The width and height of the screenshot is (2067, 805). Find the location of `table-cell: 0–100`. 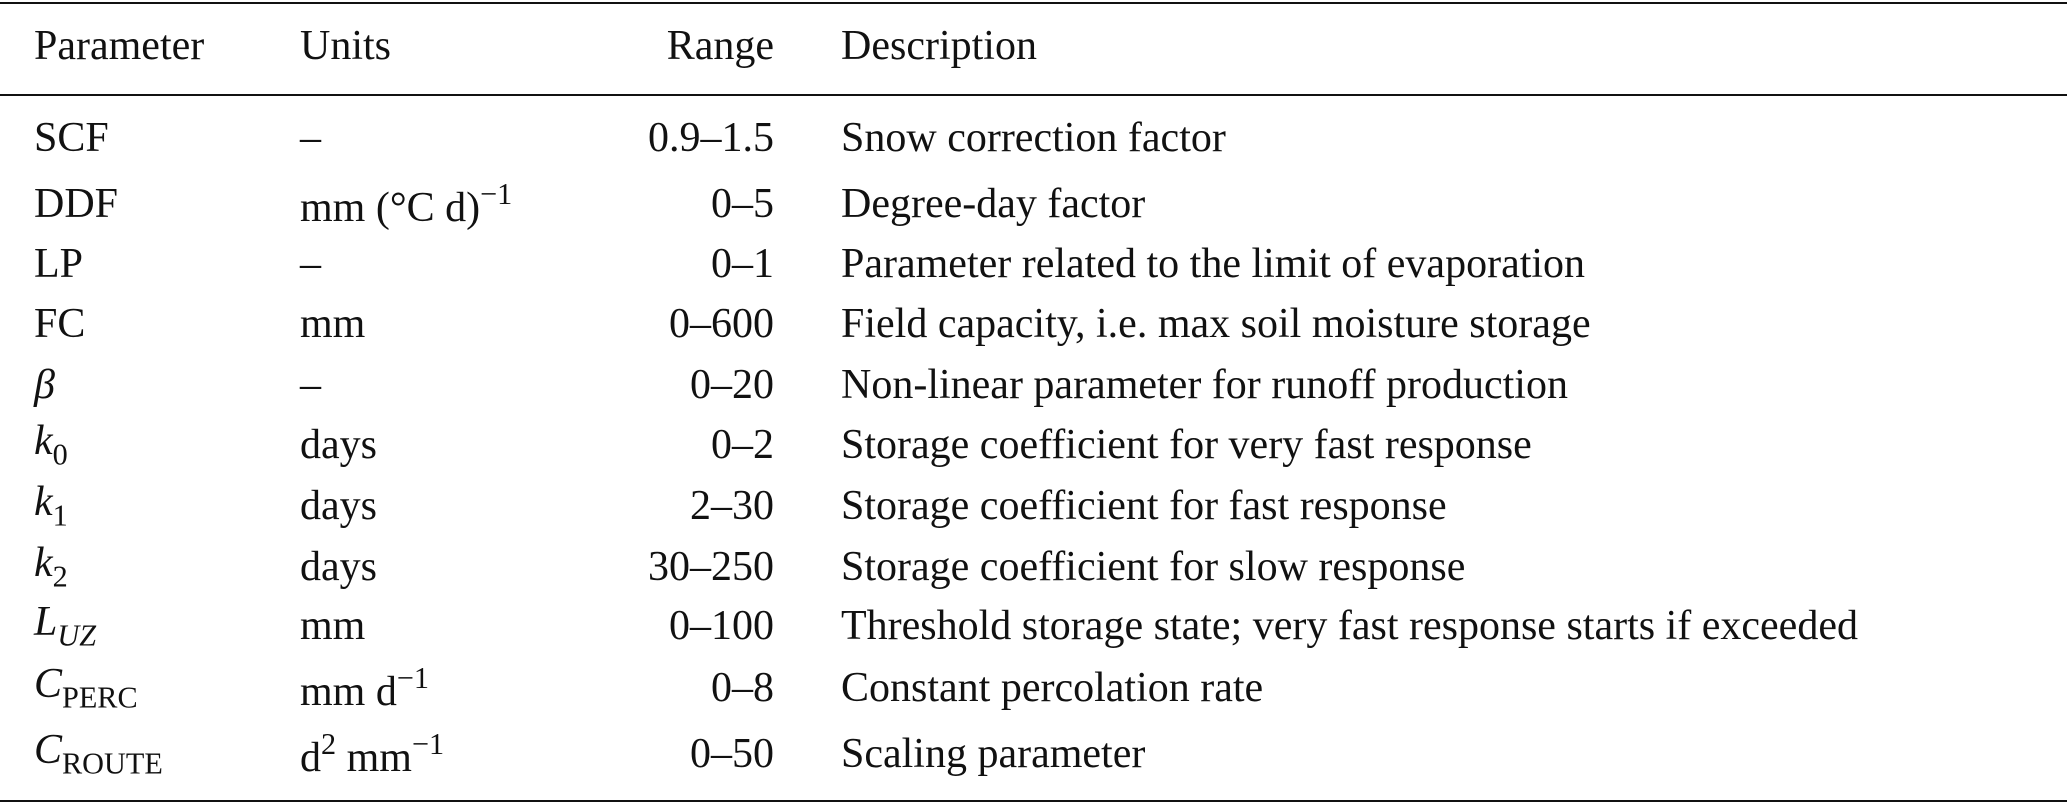

table-cell: 0–100 is located at coordinates (721, 626).